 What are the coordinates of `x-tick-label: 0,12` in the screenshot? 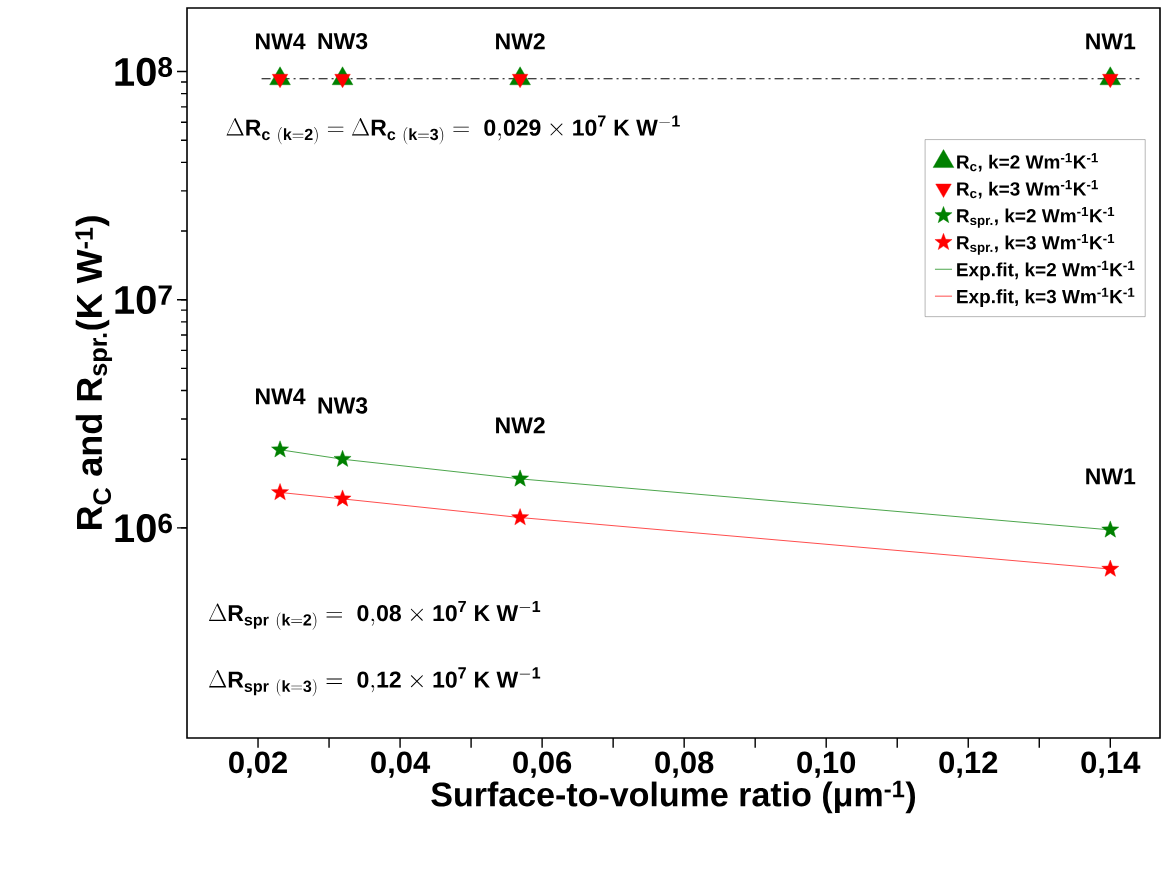 It's located at (968, 764).